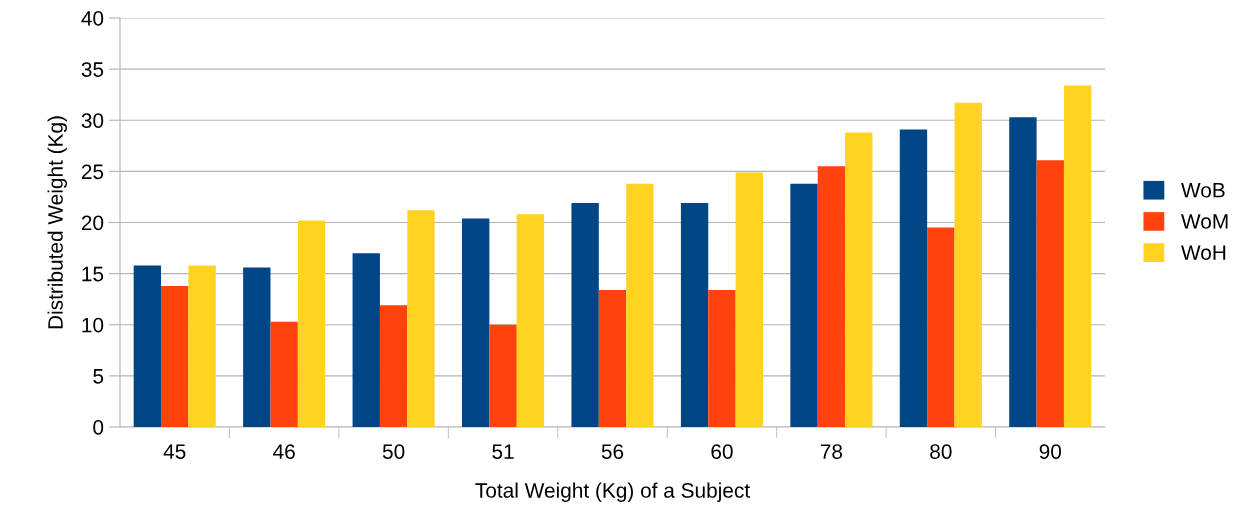 The image size is (1233, 527). What do you see at coordinates (612, 492) in the screenshot?
I see `x-axis-title: Total Weight (Kg) of a Subject` at bounding box center [612, 492].